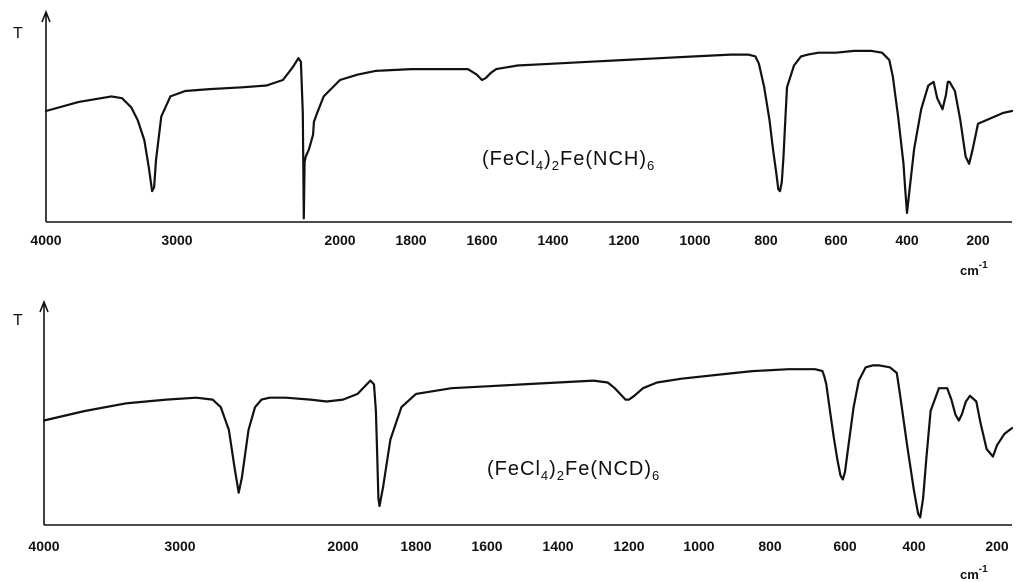 The width and height of the screenshot is (1021, 582). I want to click on compound-label: (FeCl4)2Fe(NCD)6, so click(573, 470).